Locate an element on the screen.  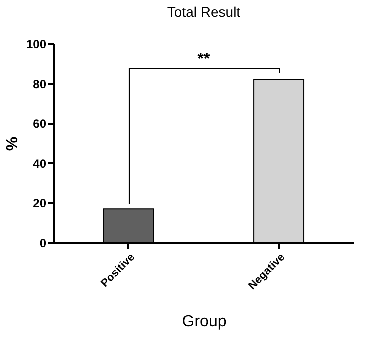
y-tick-label: 0 is located at coordinates (43, 243).